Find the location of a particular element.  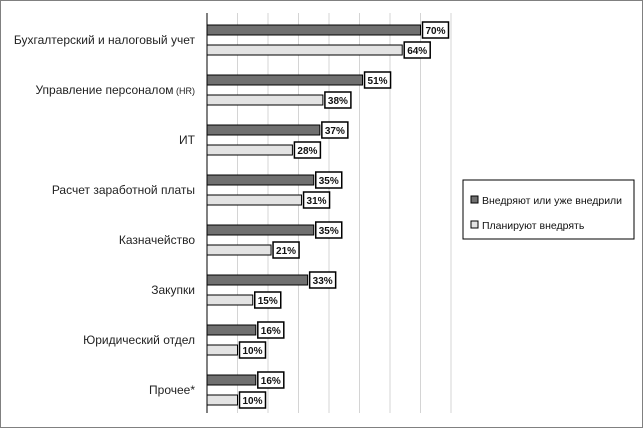

data-label: 33% is located at coordinates (323, 281).